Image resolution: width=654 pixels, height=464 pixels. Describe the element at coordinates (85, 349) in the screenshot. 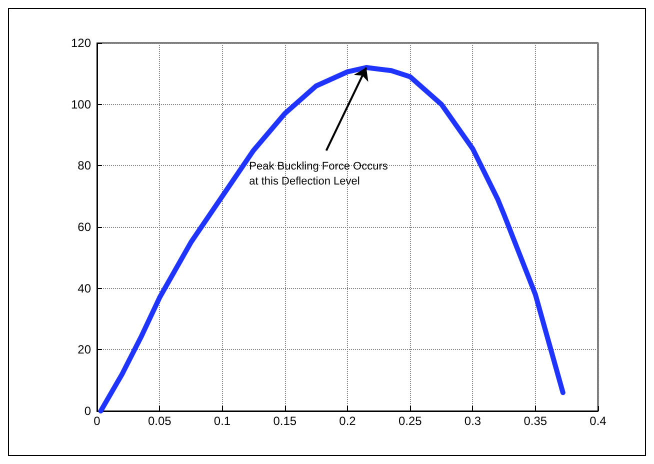

I see `y-tick-label: 20` at that location.